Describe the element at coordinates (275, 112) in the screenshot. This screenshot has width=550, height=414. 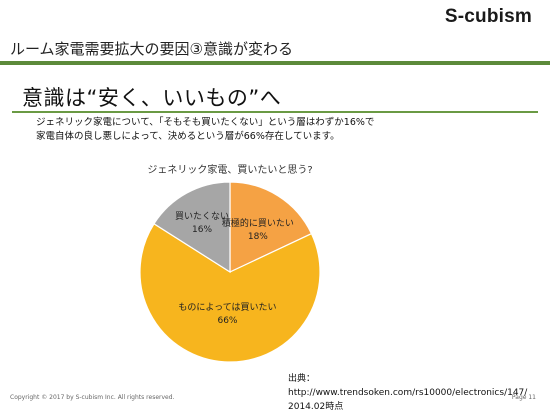
I see `heading-underline` at that location.